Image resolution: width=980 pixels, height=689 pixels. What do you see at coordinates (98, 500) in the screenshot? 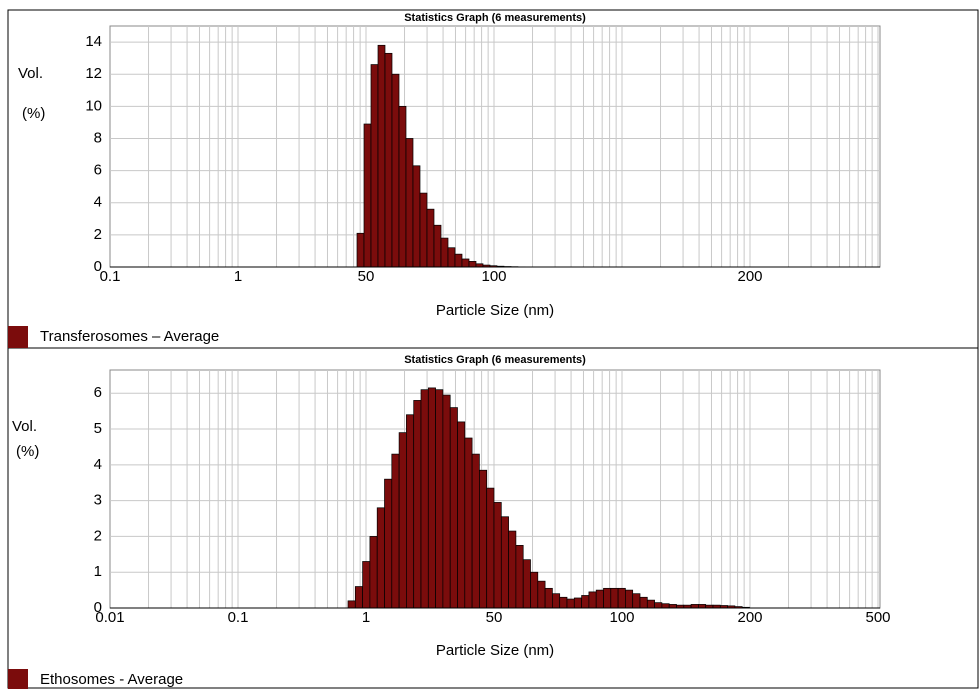
I see `y-tick-label: 3` at bounding box center [98, 500].